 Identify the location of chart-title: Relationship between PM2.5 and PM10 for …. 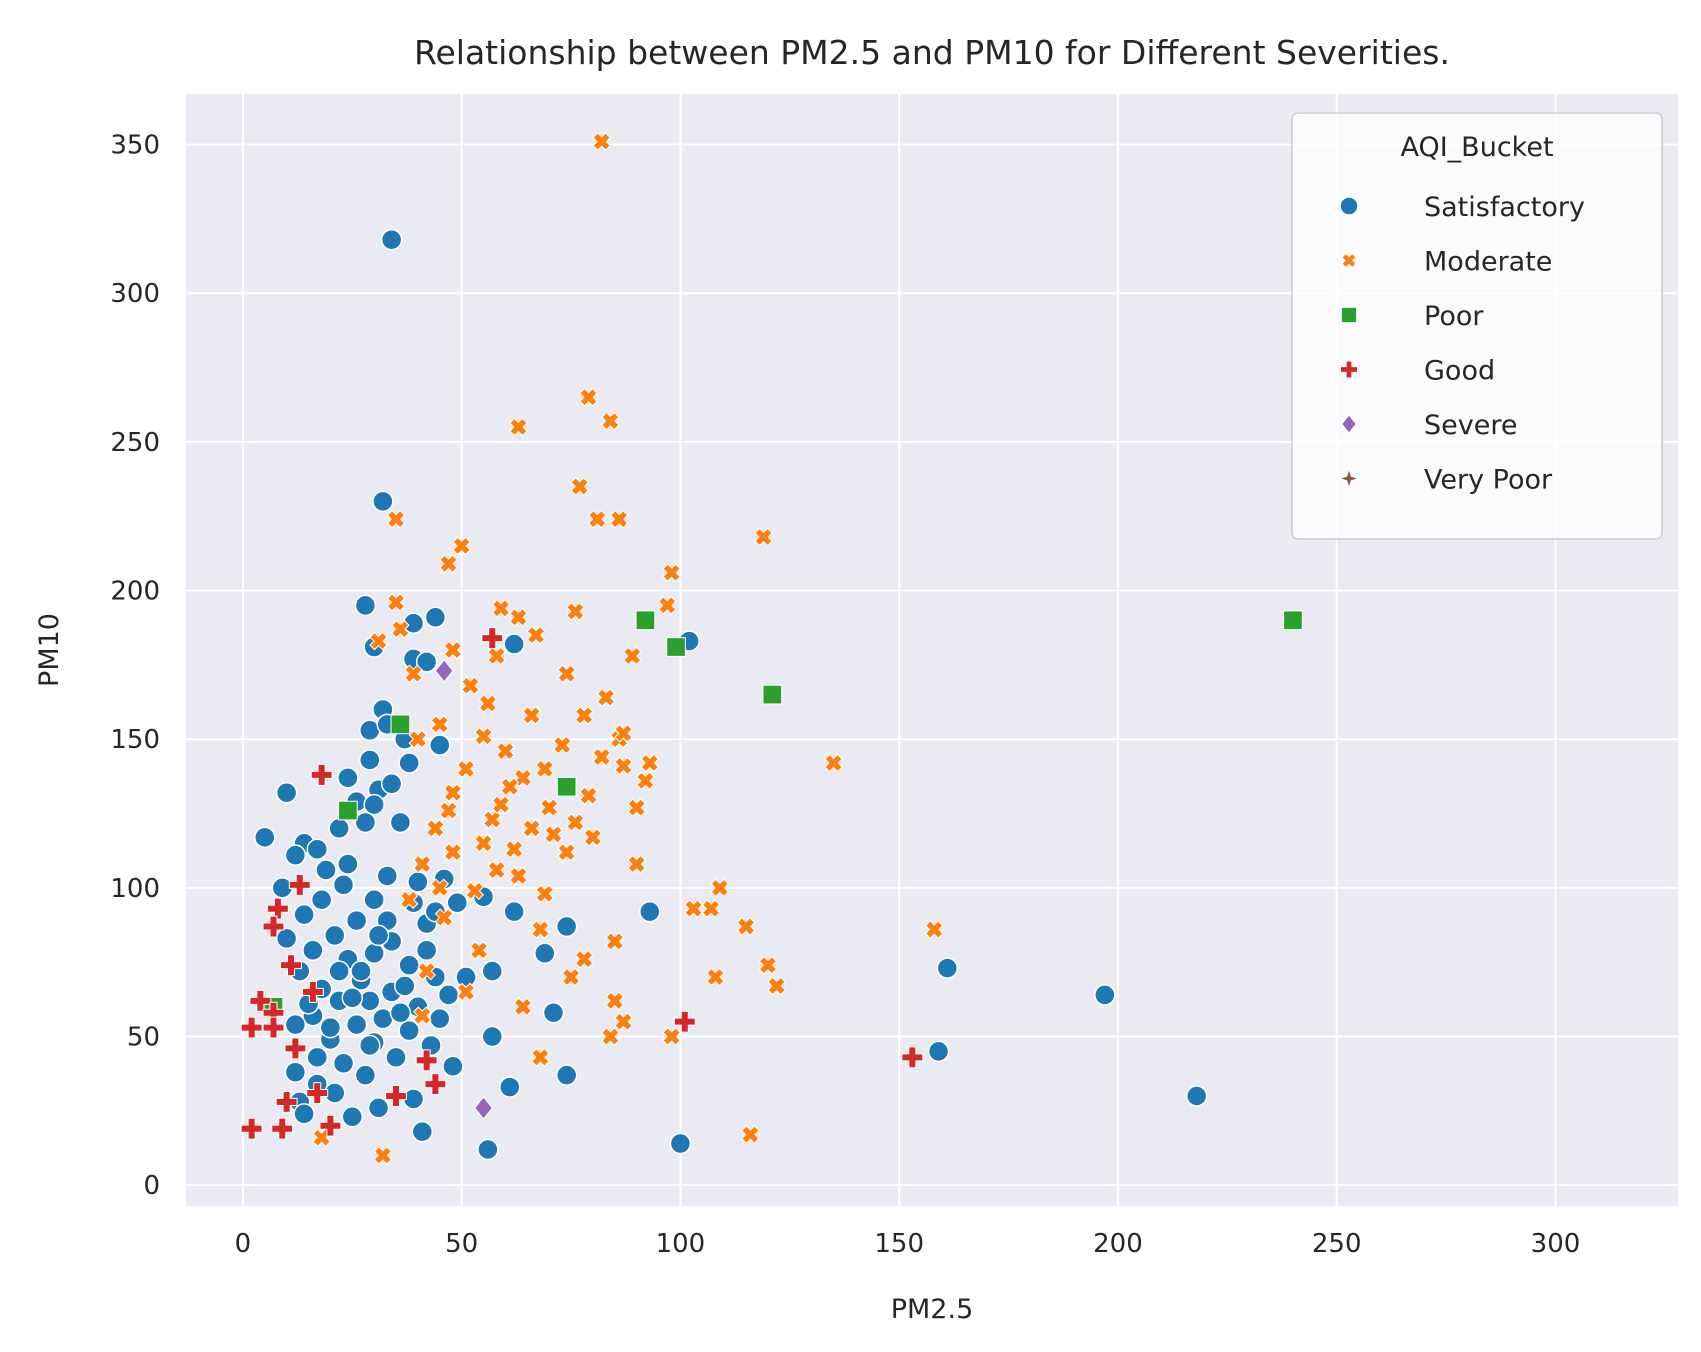
(932, 52).